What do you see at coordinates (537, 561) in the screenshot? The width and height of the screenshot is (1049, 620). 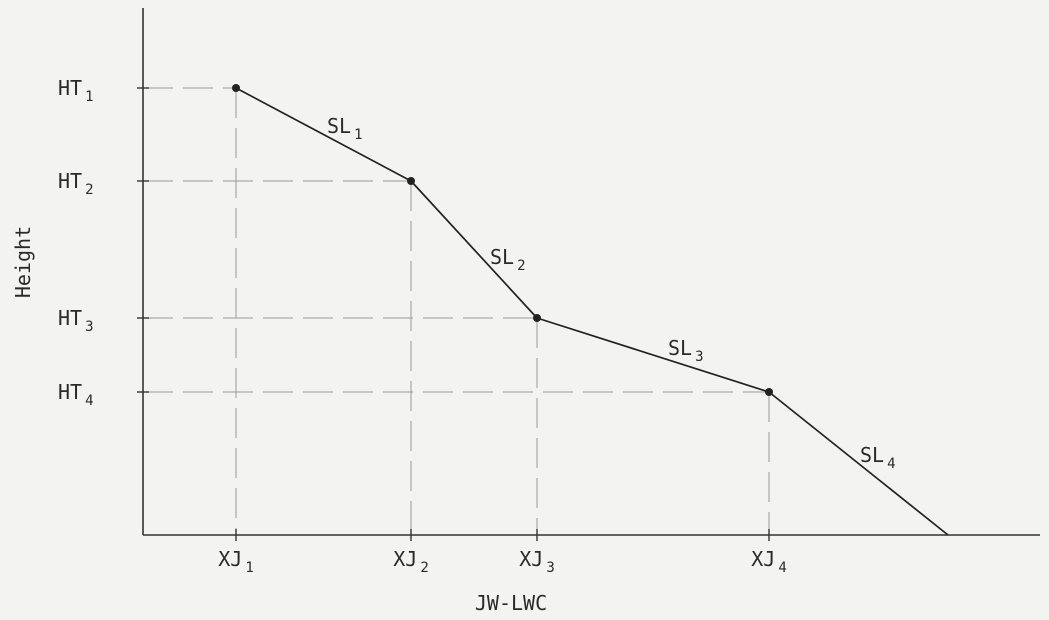 I see `x-tick-label: XJ 3` at bounding box center [537, 561].